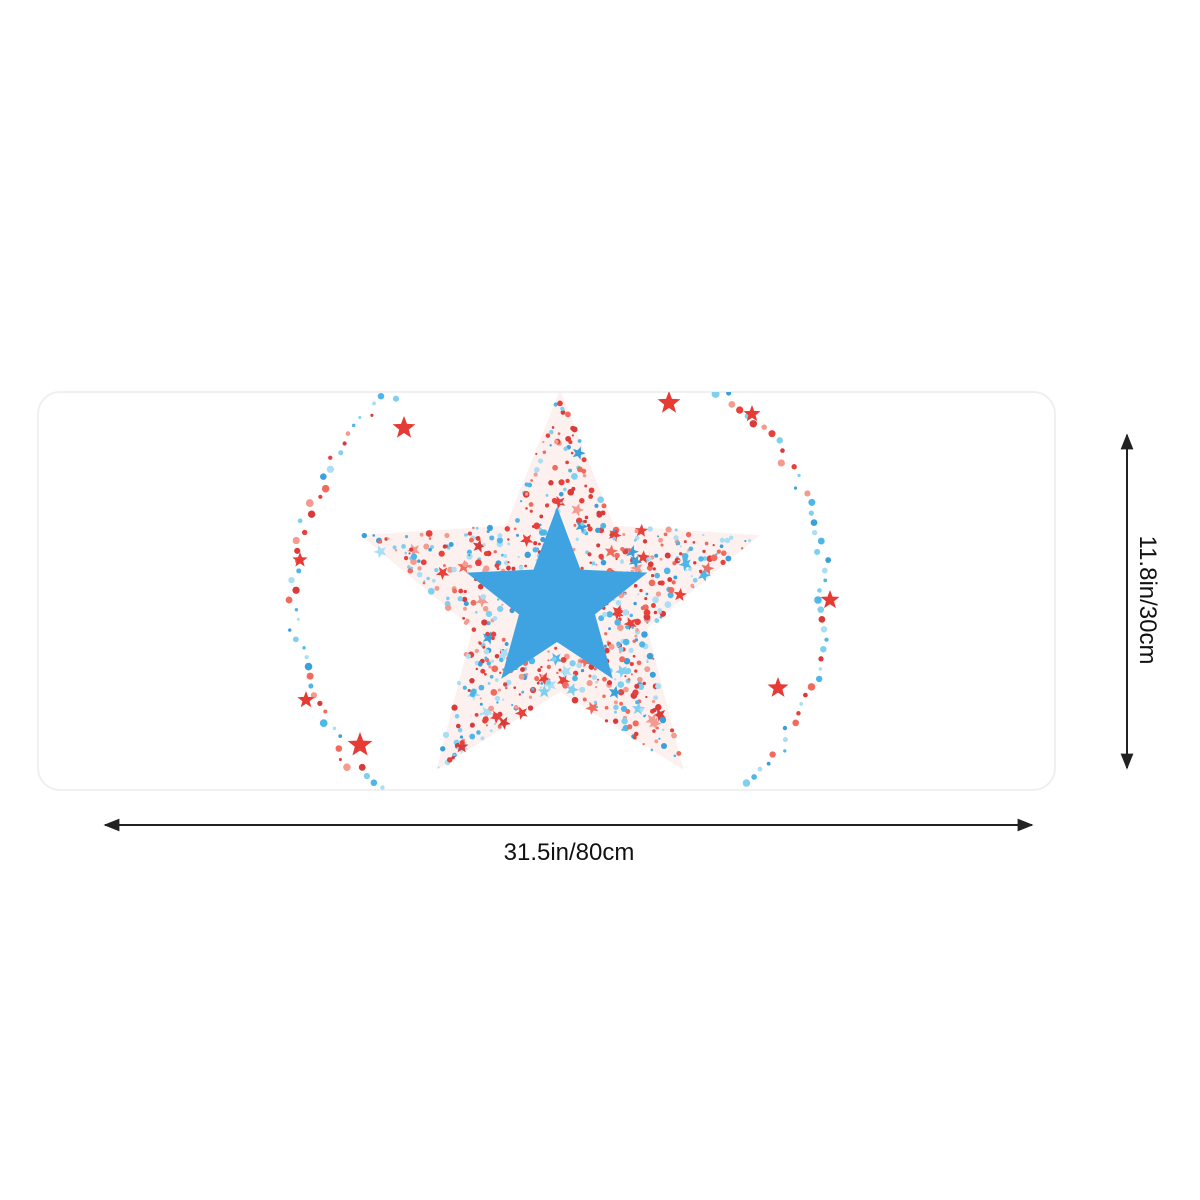 The height and width of the screenshot is (1200, 1200). Describe the element at coordinates (557, 593) in the screenshot. I see `inner-star` at that location.